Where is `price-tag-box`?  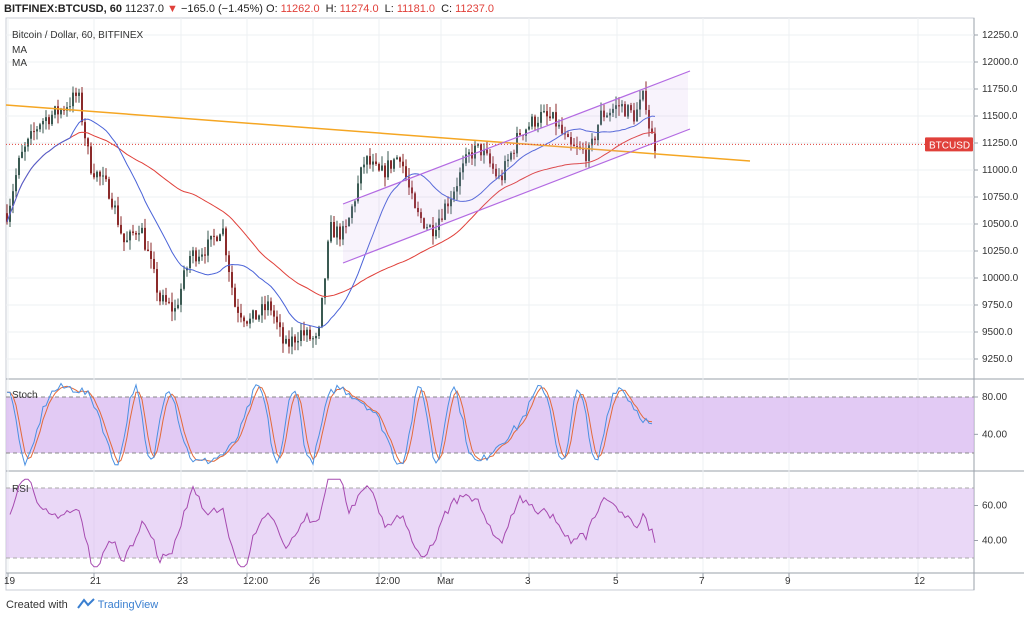
price-tag-box is located at coordinates (949, 144).